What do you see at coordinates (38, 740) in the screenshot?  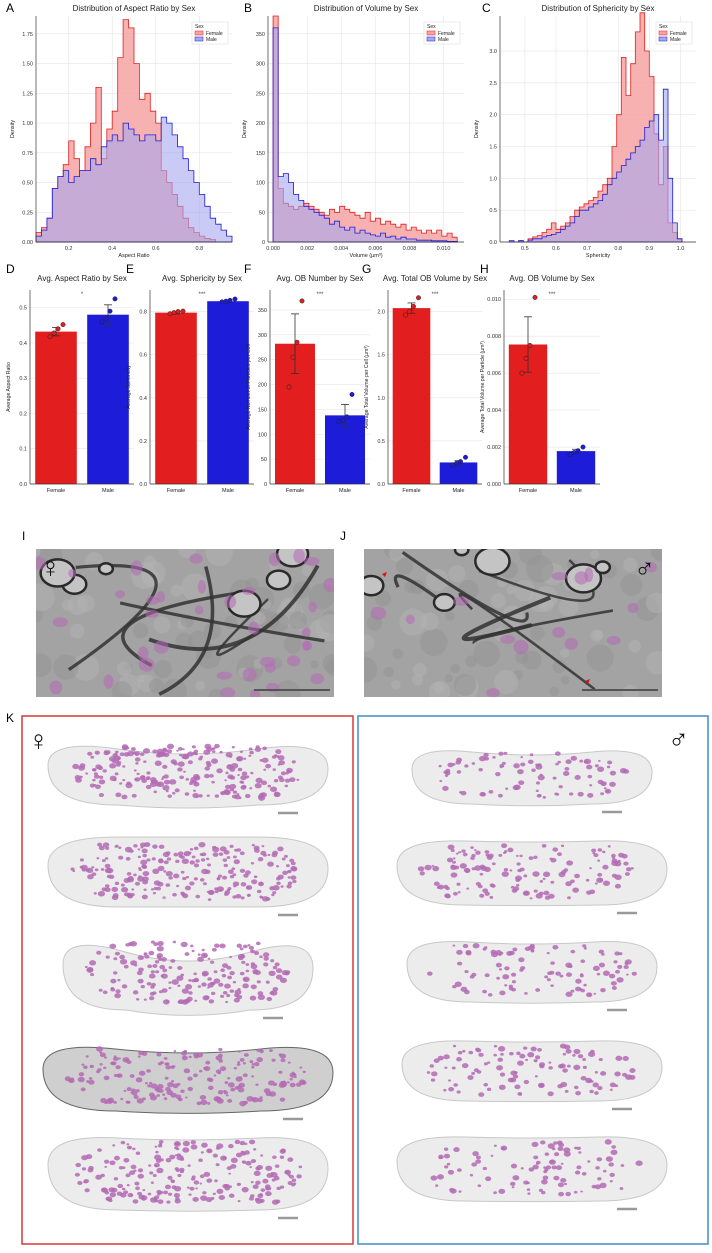 I see `female-symbol: ♀` at bounding box center [38, 740].